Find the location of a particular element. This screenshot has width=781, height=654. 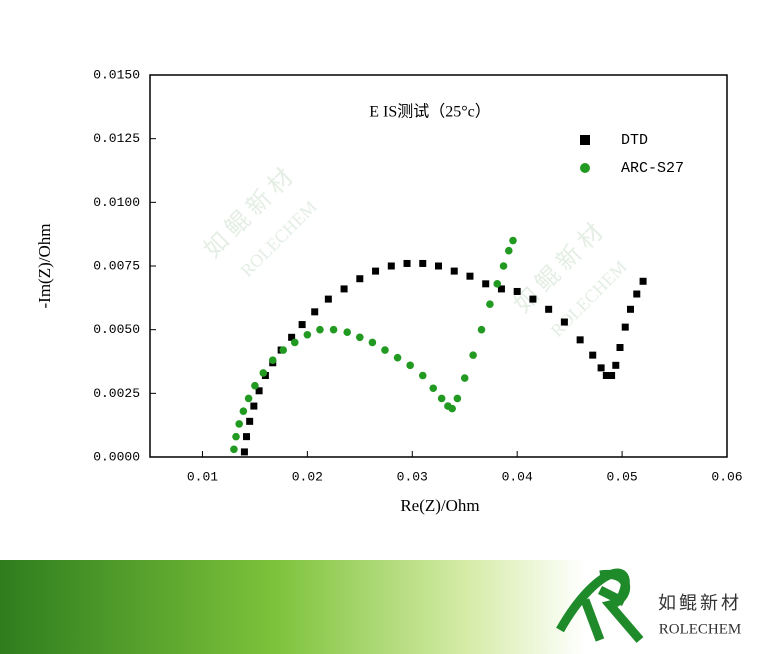

legend-label: DTD is located at coordinates (634, 140).